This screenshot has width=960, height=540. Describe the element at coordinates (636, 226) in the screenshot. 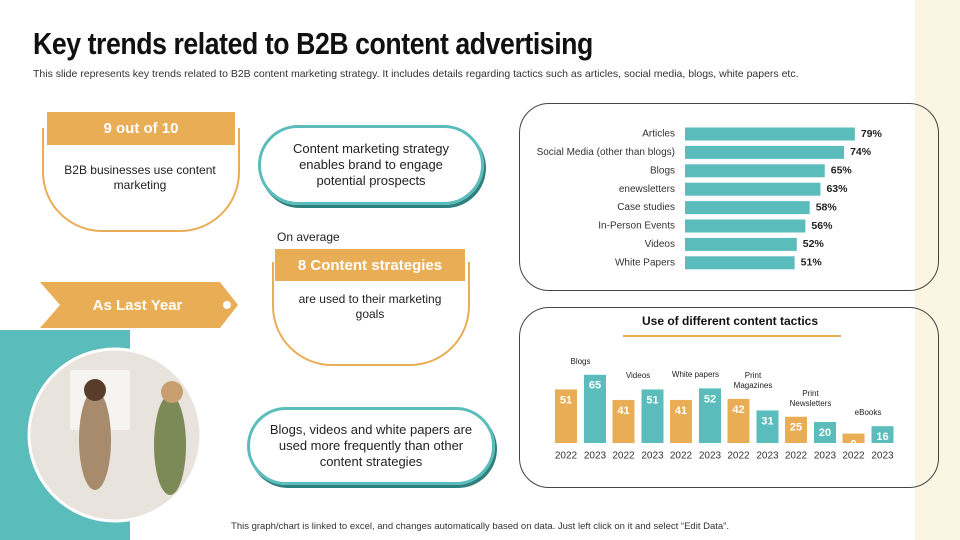

I see `category-label: In-Person Events` at that location.